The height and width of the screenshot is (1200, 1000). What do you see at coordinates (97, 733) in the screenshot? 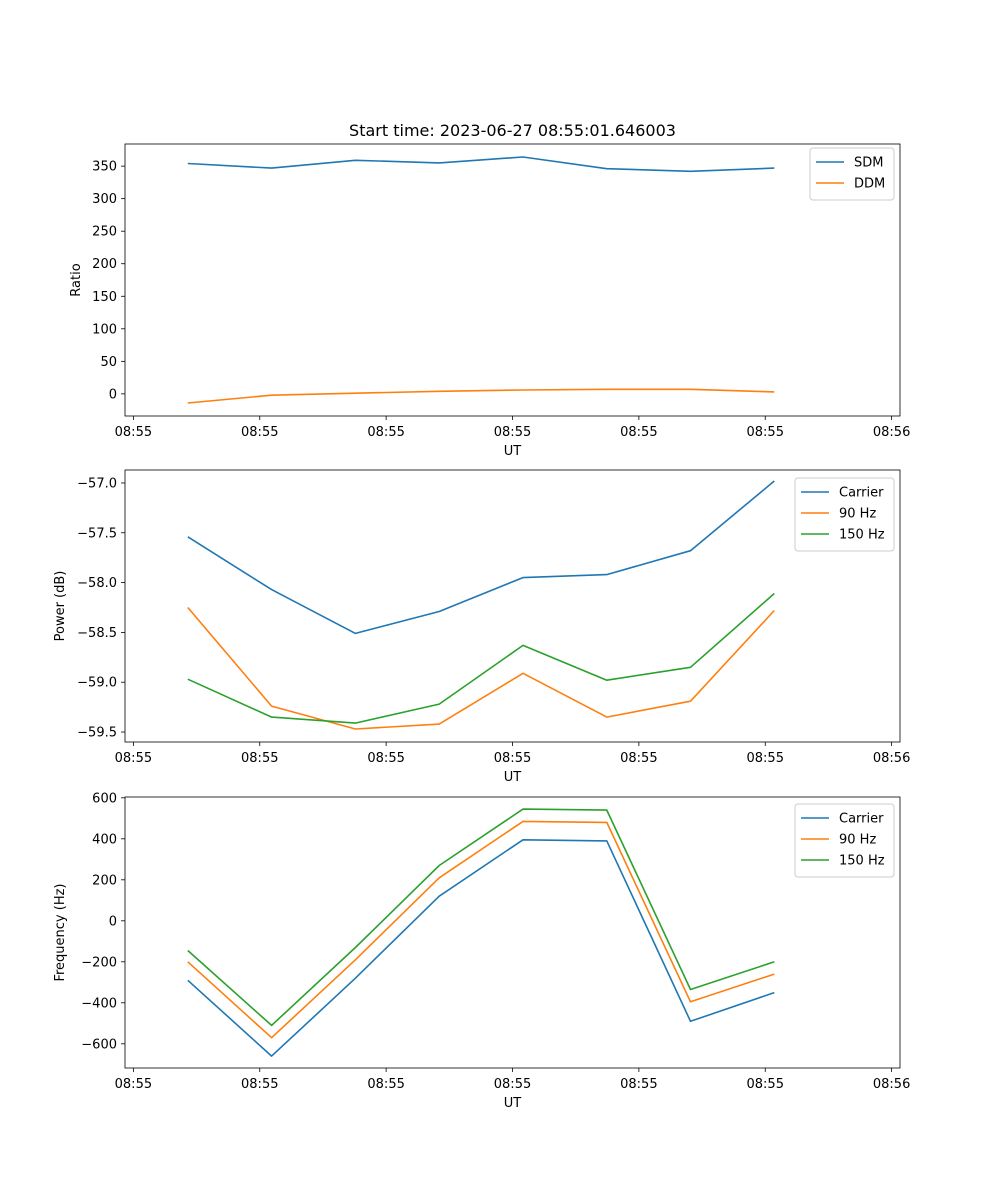
I see `chart-2-y-tick-label: −59.5` at bounding box center [97, 733].